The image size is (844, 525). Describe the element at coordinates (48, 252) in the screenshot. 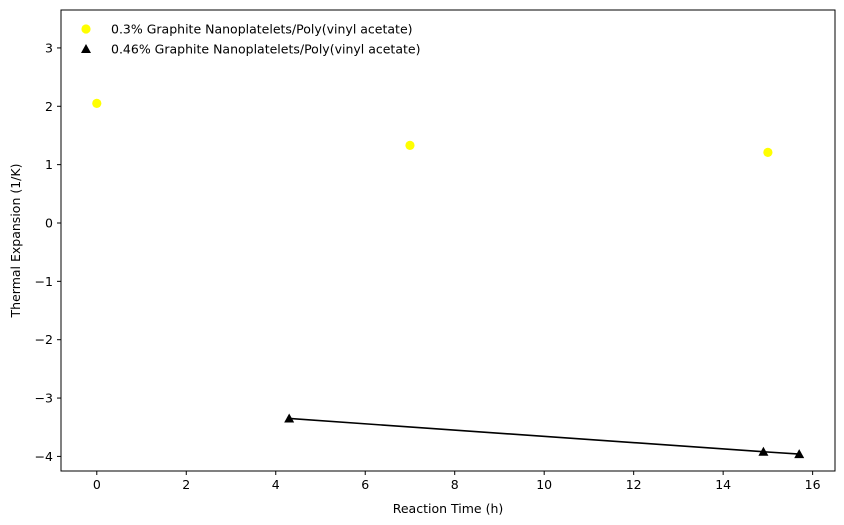

I see `y-axis: −4 −3 −2 −1 0 1 2 3` at that location.